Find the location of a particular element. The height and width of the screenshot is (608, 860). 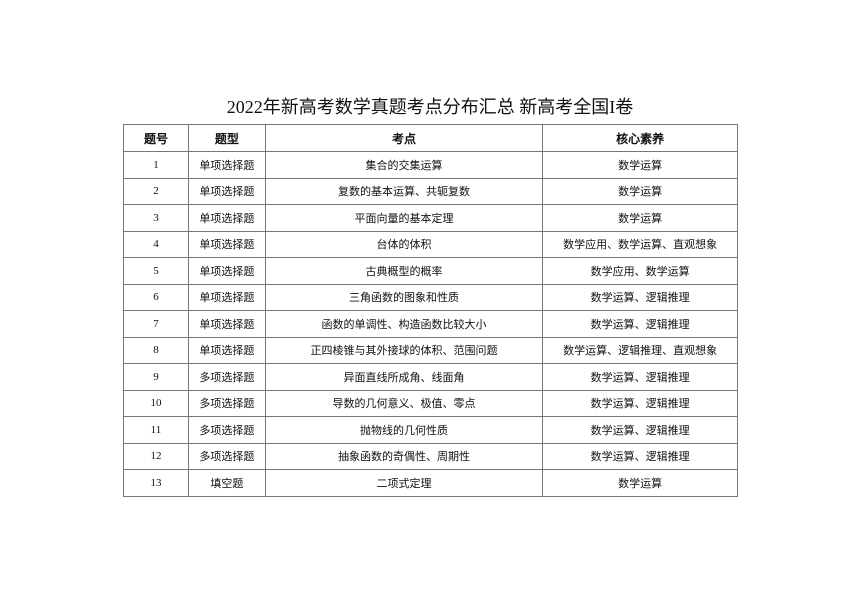

table-row: 13 填空题 二项式定理 数学运算 is located at coordinates (430, 483).